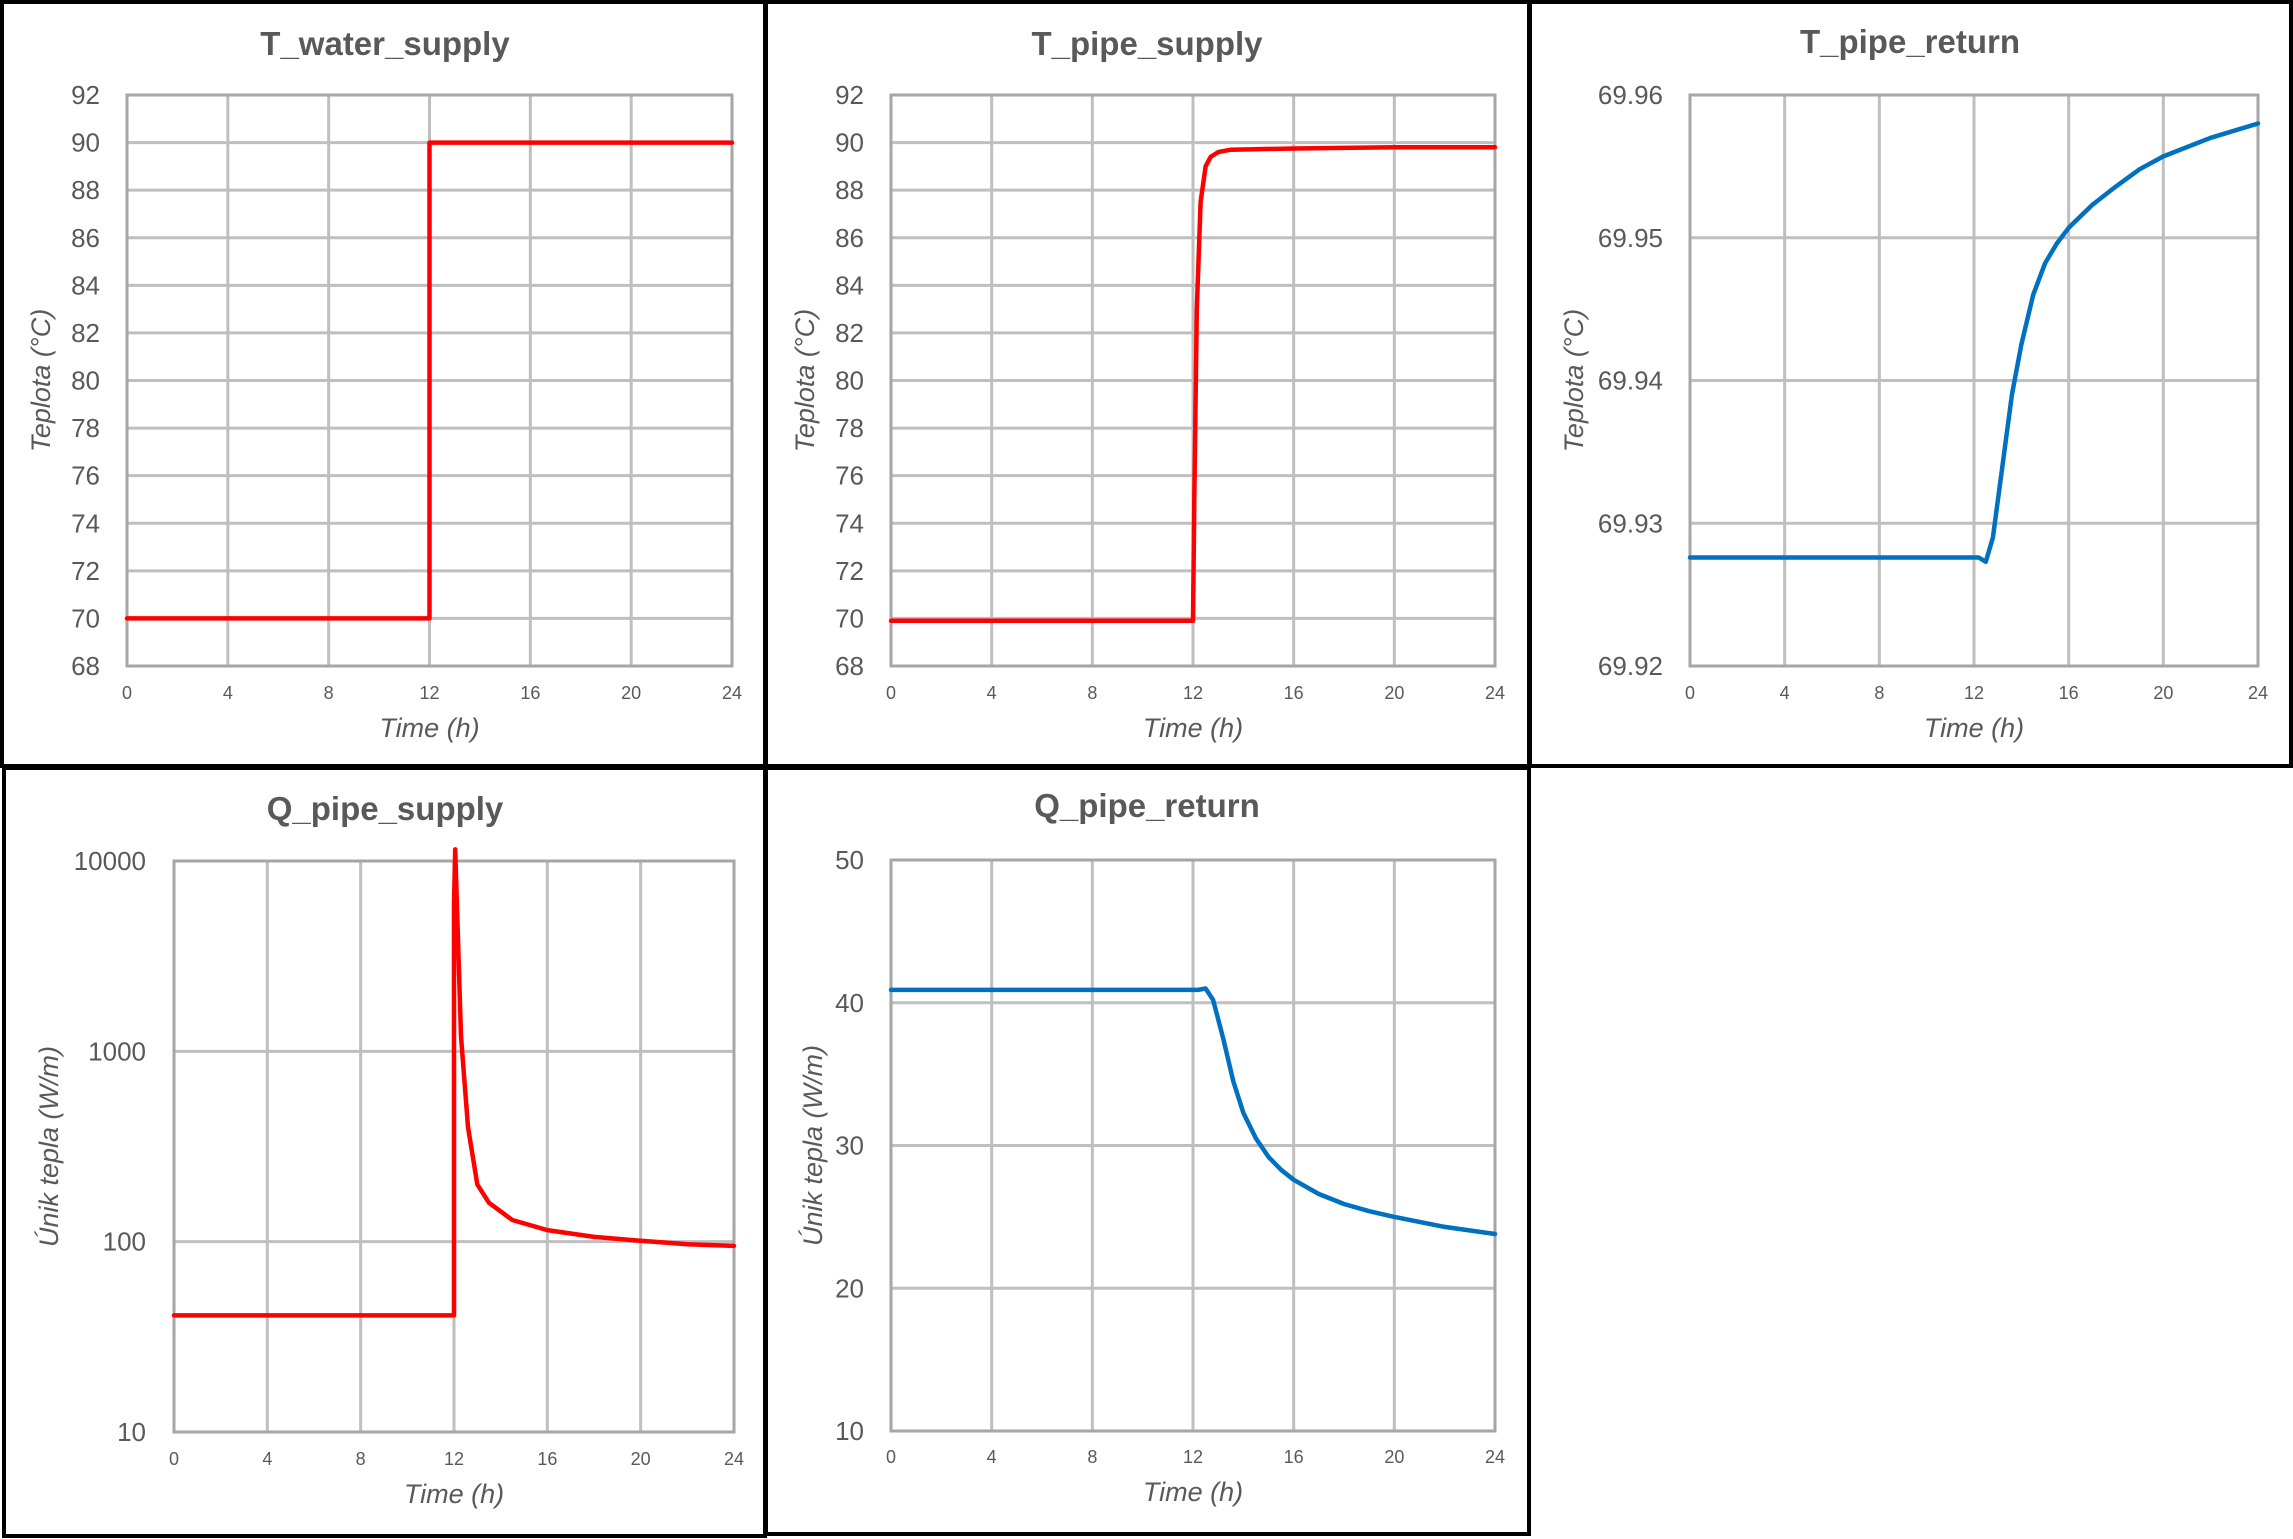  I want to click on y-tick-label: 1000, so click(117, 1051).